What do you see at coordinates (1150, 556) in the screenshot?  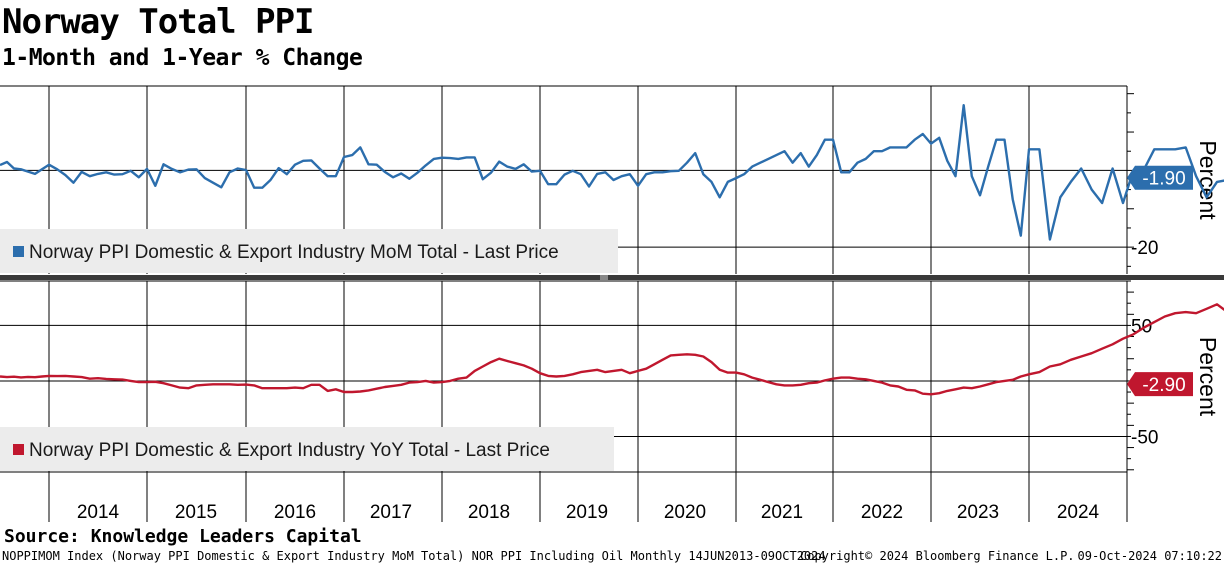 I see `footer-timestamp: 09-Oct-2024 07:10:22` at bounding box center [1150, 556].